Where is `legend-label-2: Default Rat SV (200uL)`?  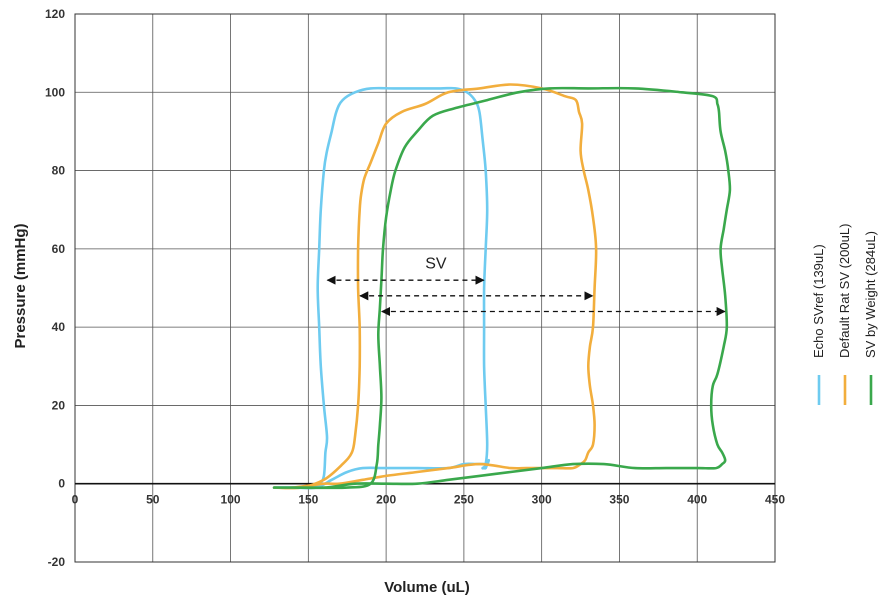 legend-label-2: Default Rat SV (200uL) is located at coordinates (844, 291).